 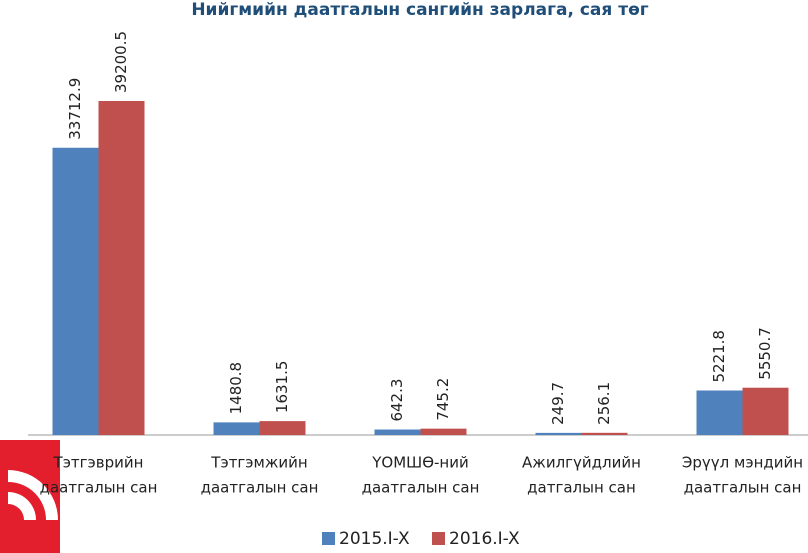 What do you see at coordinates (558, 403) in the screenshot?
I see `data-label: 249.7` at bounding box center [558, 403].